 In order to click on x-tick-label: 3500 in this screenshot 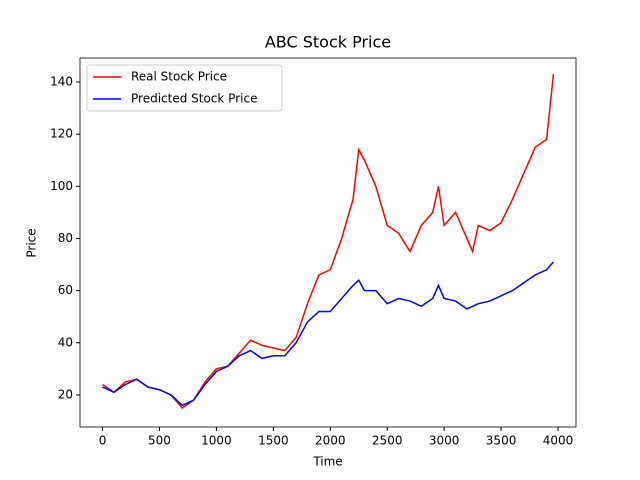, I will do `click(501, 441)`.